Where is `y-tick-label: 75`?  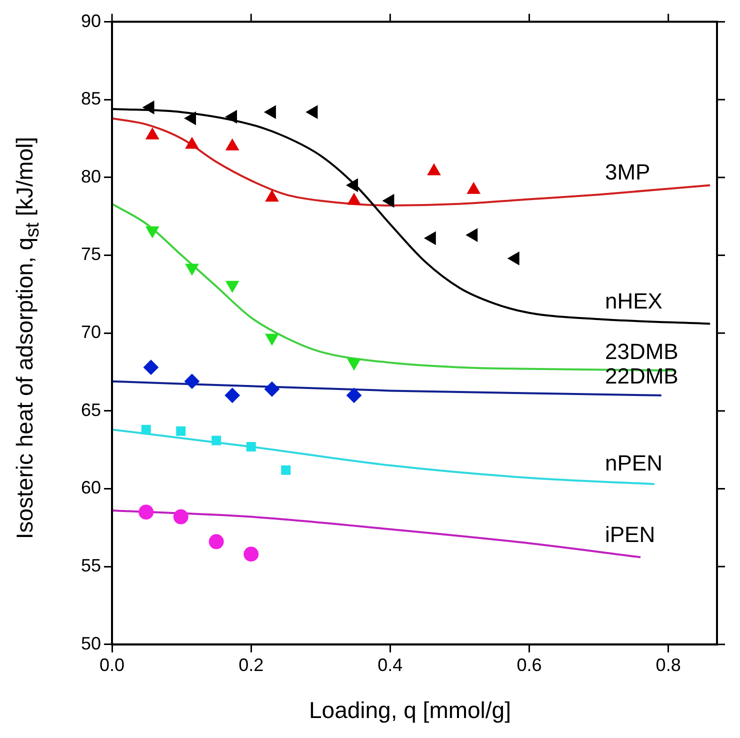 y-tick-label: 75 is located at coordinates (91, 254).